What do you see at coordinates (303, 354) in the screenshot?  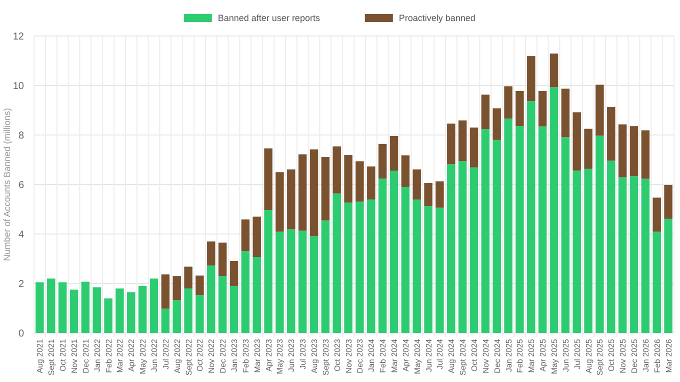 I see `x-tick-label: Jul 2023` at bounding box center [303, 354].